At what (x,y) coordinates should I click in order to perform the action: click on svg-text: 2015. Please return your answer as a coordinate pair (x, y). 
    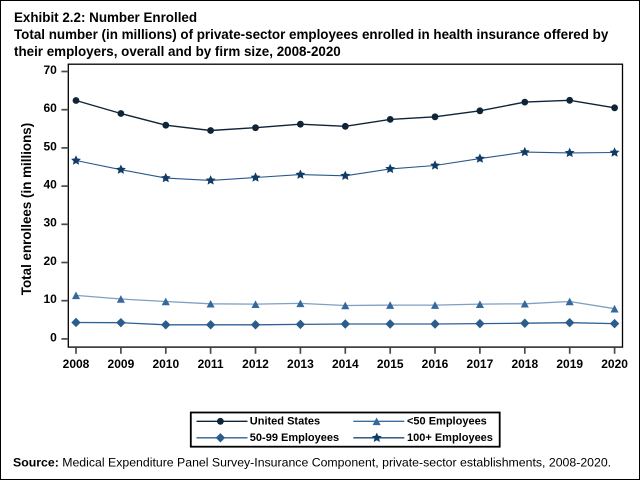
    Looking at the image, I should click on (390, 364).